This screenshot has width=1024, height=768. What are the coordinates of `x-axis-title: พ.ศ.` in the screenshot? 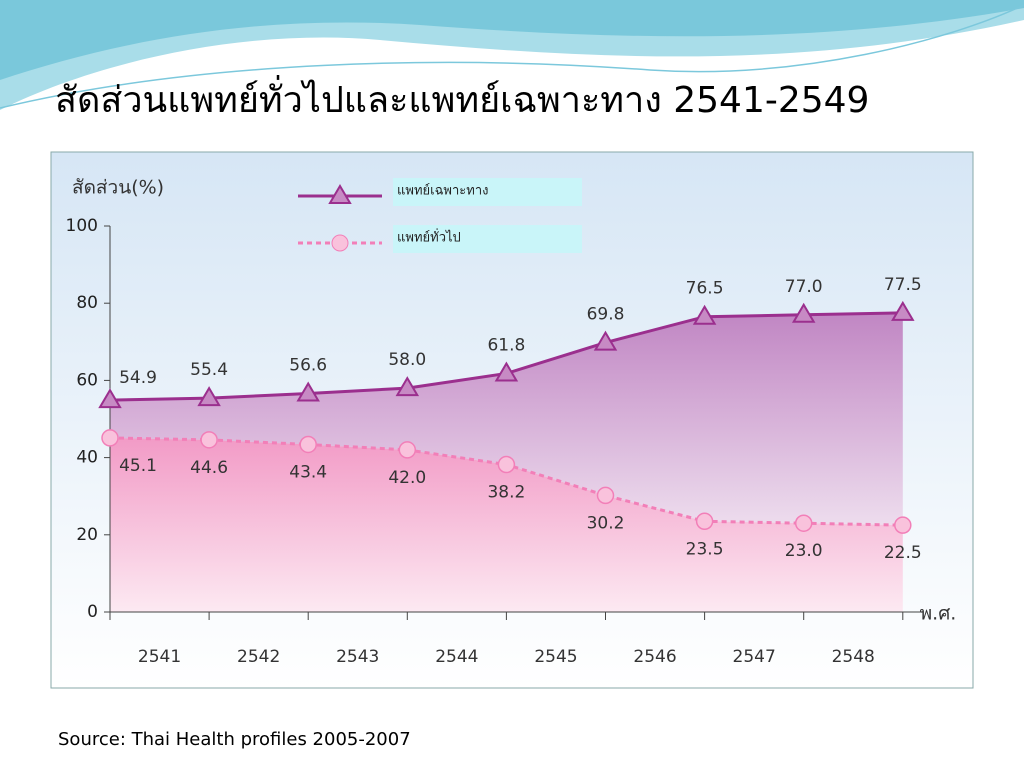 It's located at (938, 614).